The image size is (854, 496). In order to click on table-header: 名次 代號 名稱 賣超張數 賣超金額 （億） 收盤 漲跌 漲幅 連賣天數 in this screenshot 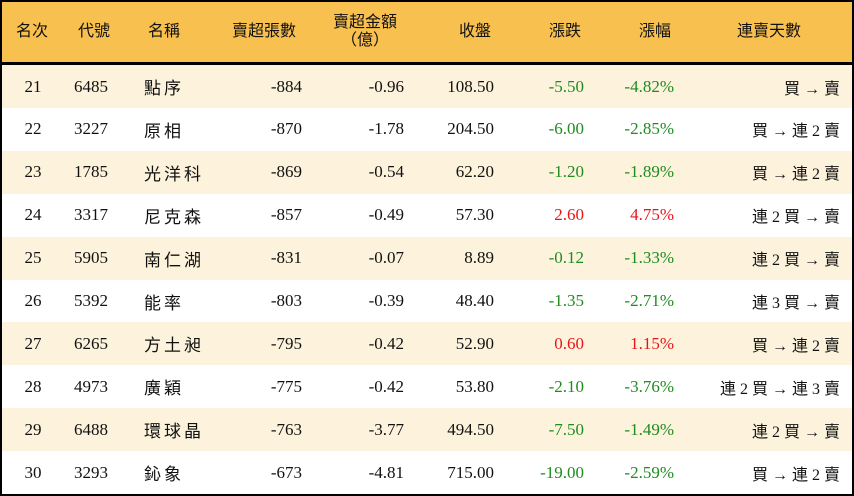, I will do `click(427, 33)`.